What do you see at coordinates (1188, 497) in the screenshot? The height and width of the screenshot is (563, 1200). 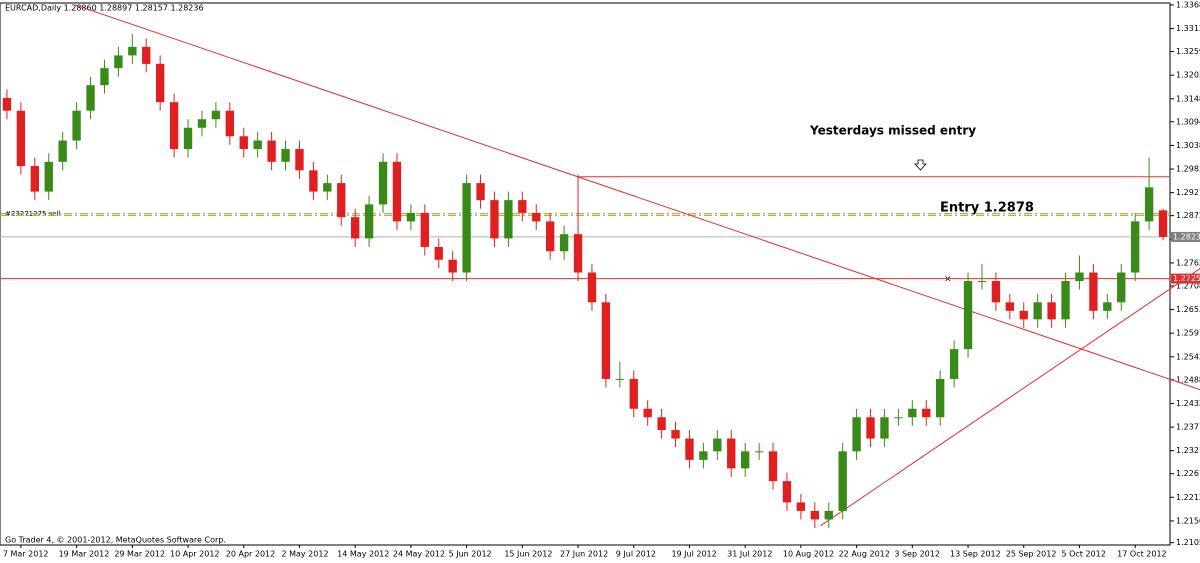 I see `y-tick-label: 1.22120` at bounding box center [1188, 497].